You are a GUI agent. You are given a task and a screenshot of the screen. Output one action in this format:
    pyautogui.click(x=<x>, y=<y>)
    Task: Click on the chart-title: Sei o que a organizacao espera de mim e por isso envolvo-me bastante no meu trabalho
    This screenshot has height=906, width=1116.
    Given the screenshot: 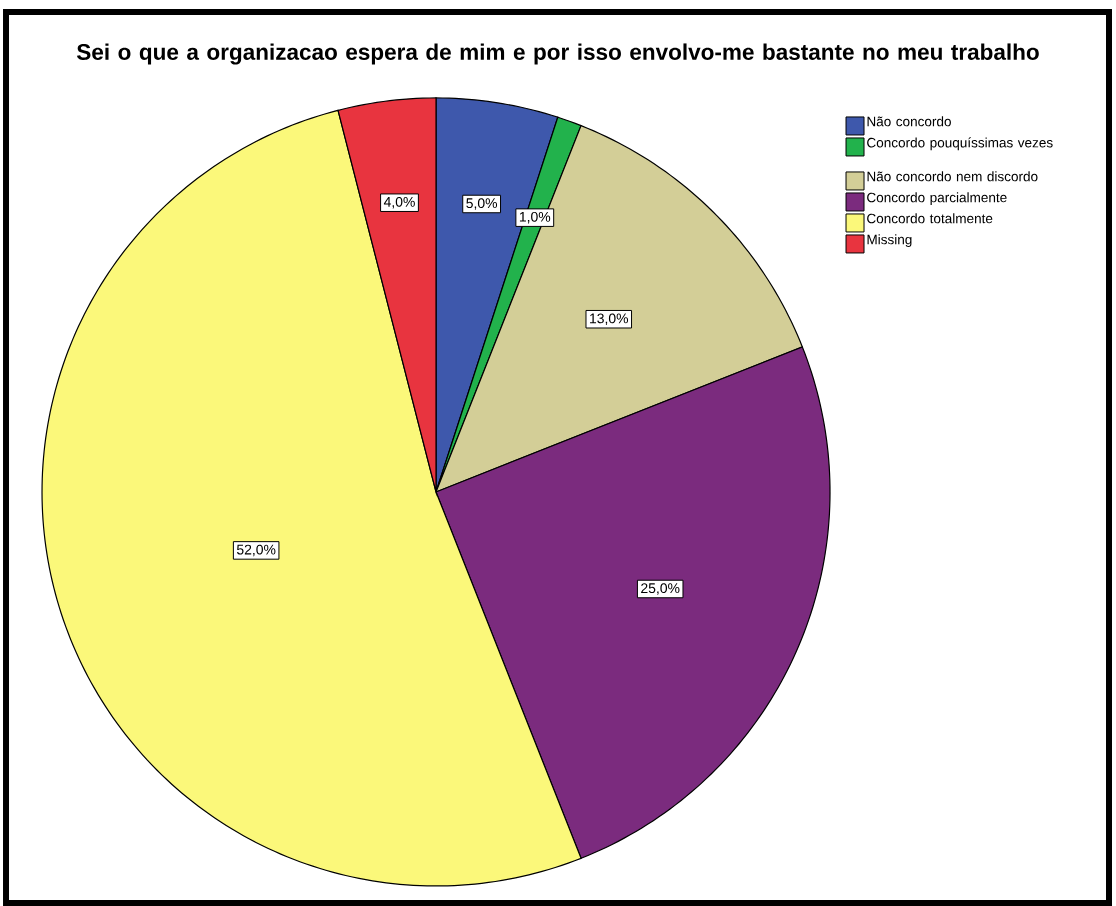 What is the action you would take?
    pyautogui.click(x=557, y=54)
    